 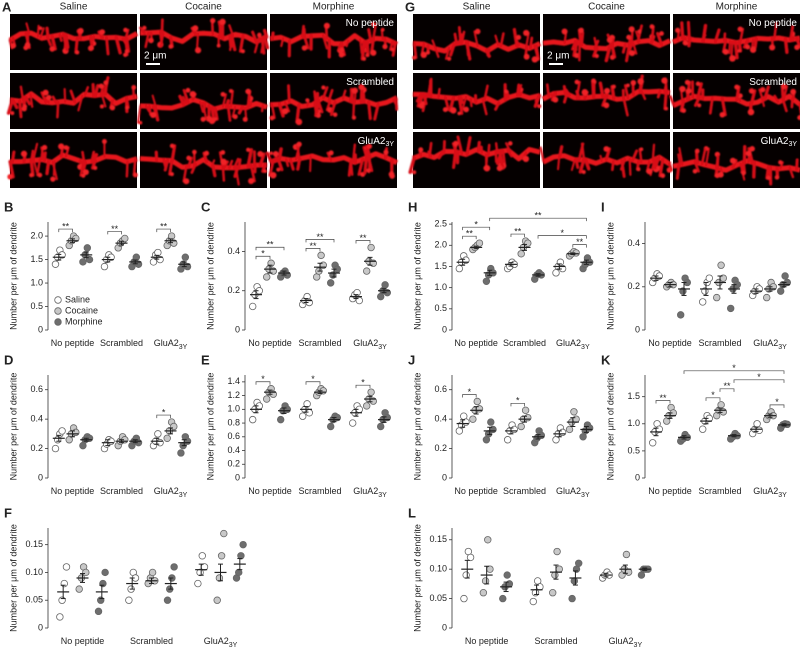 What do you see at coordinates (606, 101) in the screenshot?
I see `micrograph` at bounding box center [606, 101].